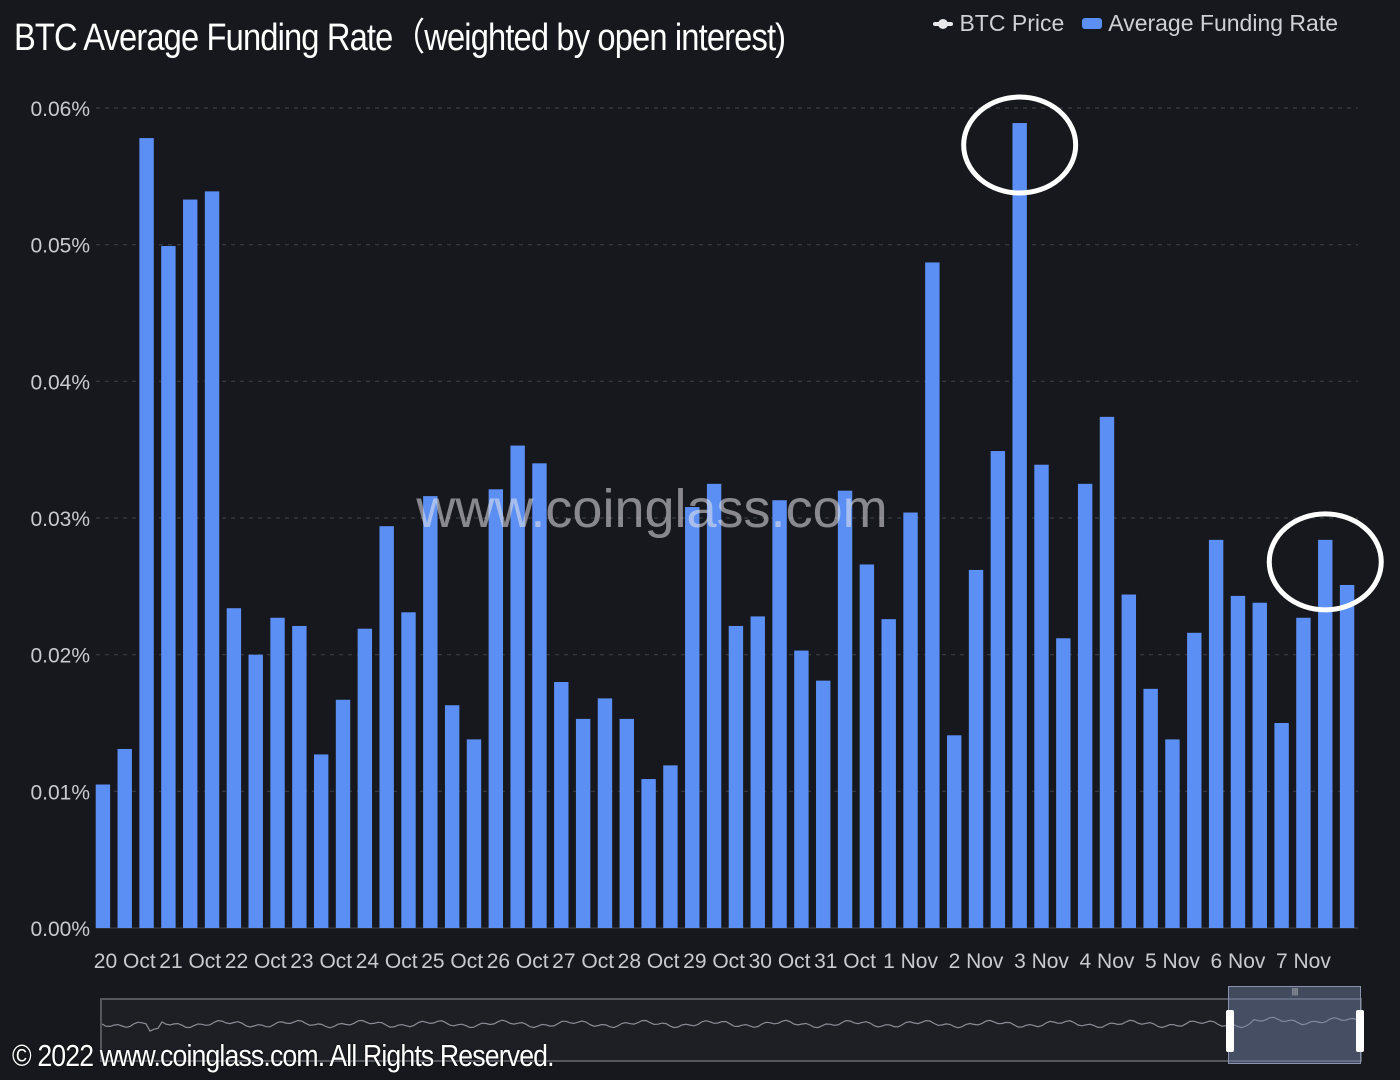 The image size is (1400, 1080). I want to click on x-tick-label: 31 Oct, so click(845, 961).